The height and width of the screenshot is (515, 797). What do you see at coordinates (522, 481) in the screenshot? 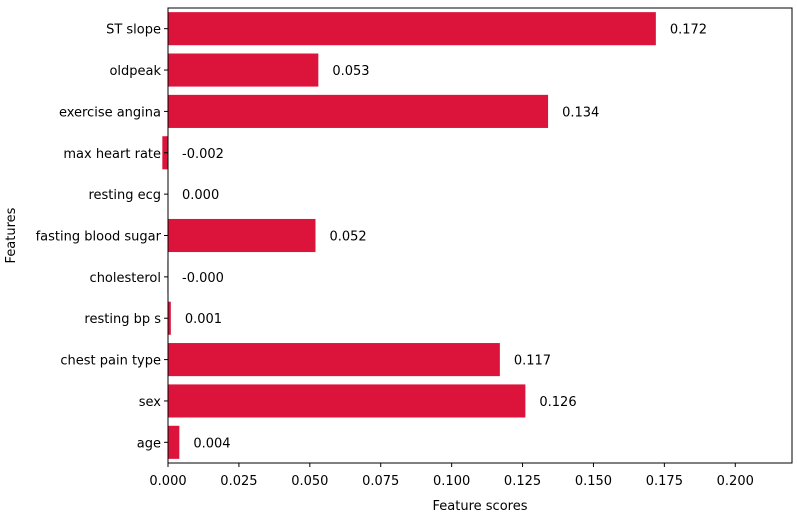
I see `x-tick-label: 0.125` at bounding box center [522, 481].